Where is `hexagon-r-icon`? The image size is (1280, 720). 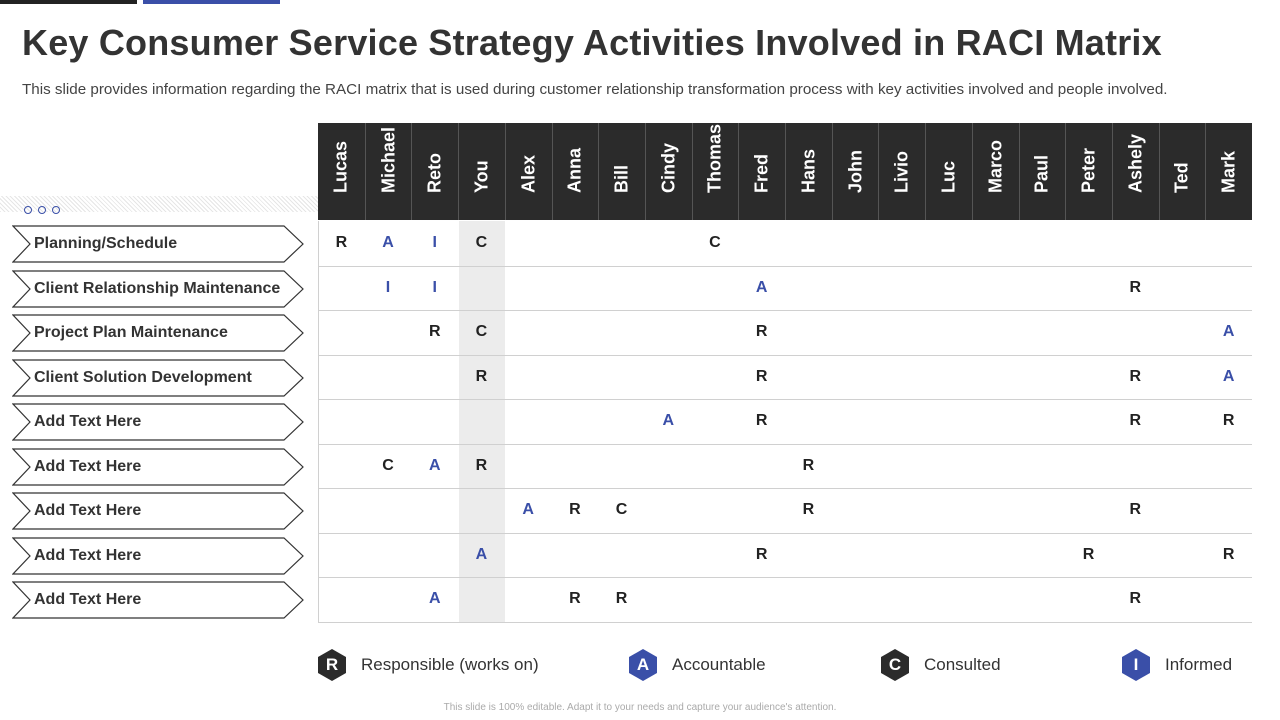
hexagon-r-icon is located at coordinates (332, 665).